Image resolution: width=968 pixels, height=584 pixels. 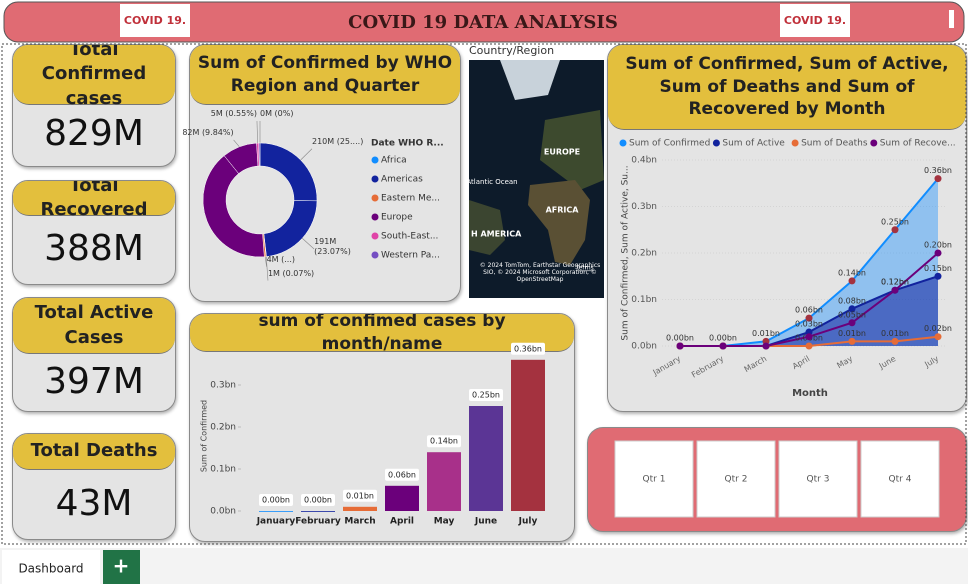 I want to click on y-tick-label: 0.2bn, so click(x=223, y=428).